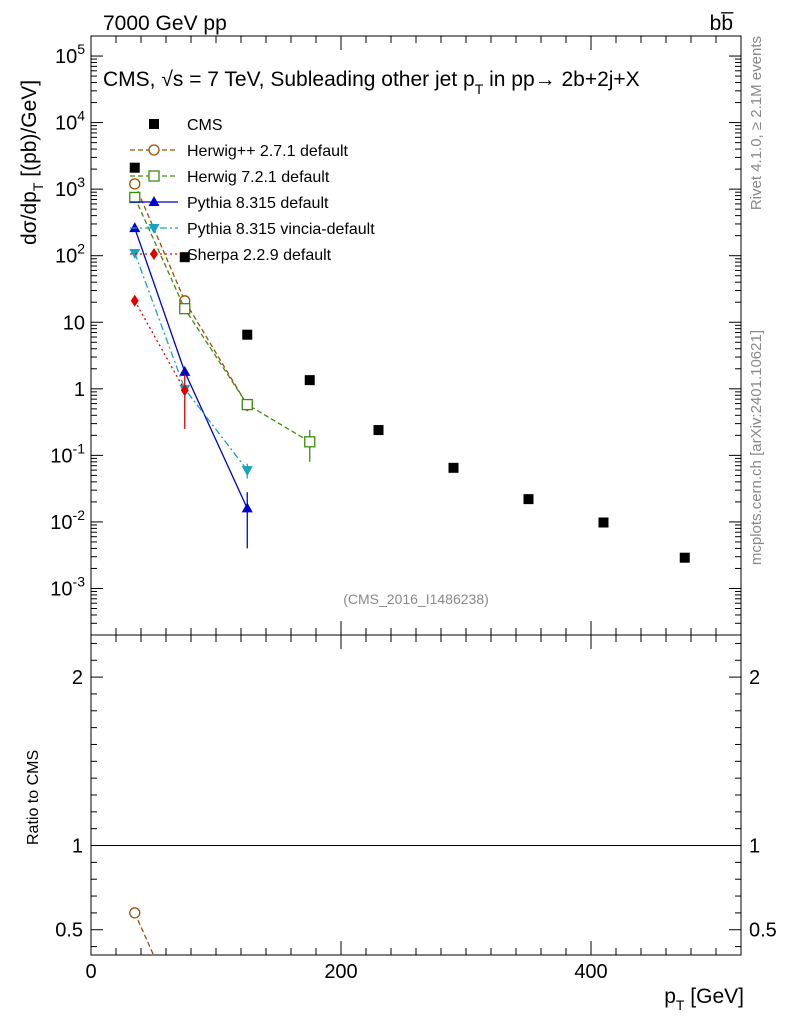  What do you see at coordinates (590, 972) in the screenshot?
I see `x-tick-label: 400` at bounding box center [590, 972].